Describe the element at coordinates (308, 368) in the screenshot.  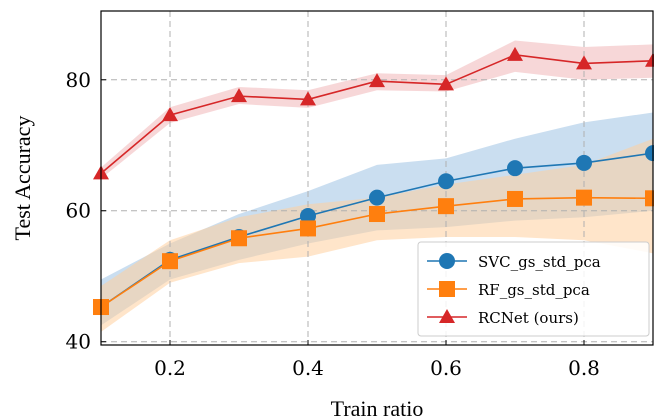
I see `x-tick-label: 0.4` at that location.